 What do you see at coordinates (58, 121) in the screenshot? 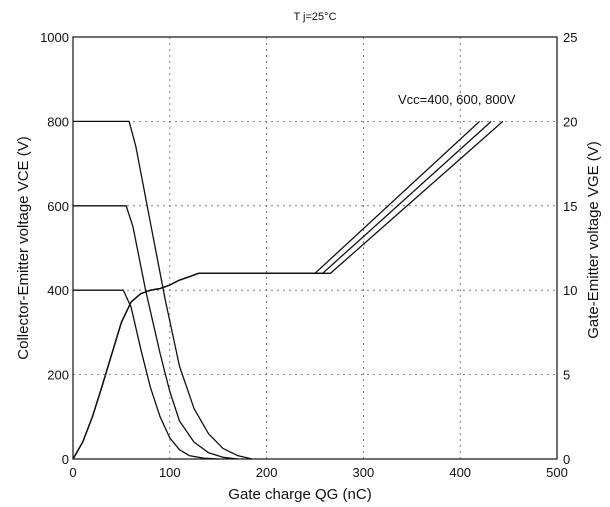
I see `y-left-tick-label: 800` at bounding box center [58, 121].